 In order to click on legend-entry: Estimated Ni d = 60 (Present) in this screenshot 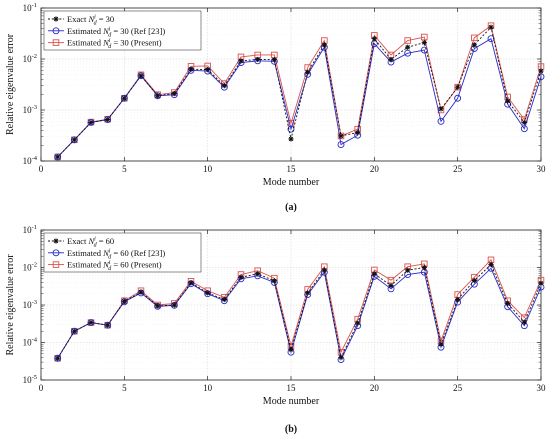, I will do `click(114, 266)`.